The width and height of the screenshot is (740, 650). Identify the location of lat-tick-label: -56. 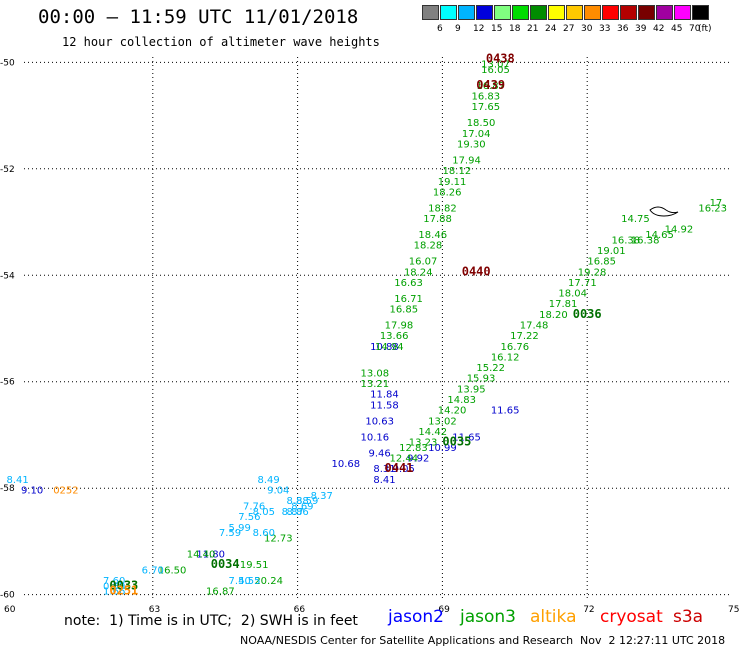
(7, 383).